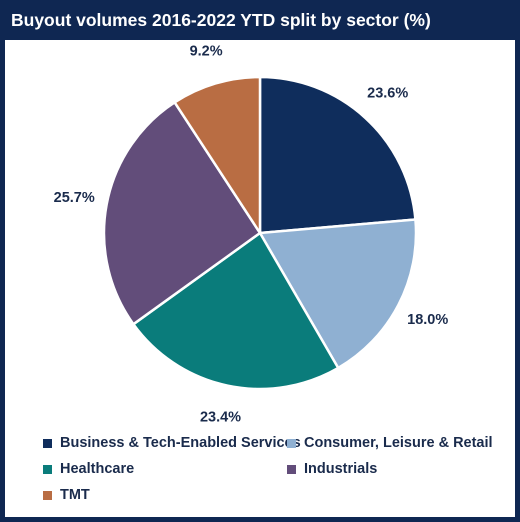 The width and height of the screenshot is (520, 522). Describe the element at coordinates (220, 418) in the screenshot. I see `data-label-healthcare: 23.4%` at that location.